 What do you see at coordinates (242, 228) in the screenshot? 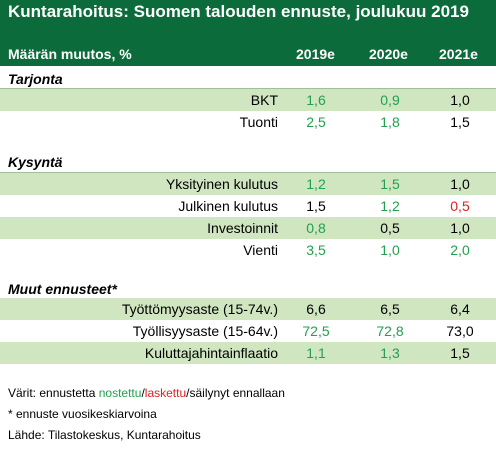
I see `row-label: Investoinnit` at bounding box center [242, 228].